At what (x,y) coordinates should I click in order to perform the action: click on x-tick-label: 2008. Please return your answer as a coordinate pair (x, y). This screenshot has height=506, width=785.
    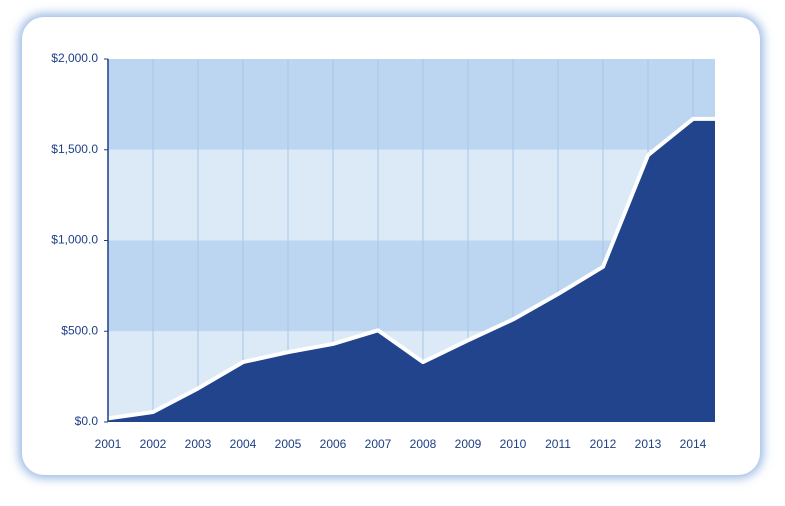
    Looking at the image, I should click on (423, 444).